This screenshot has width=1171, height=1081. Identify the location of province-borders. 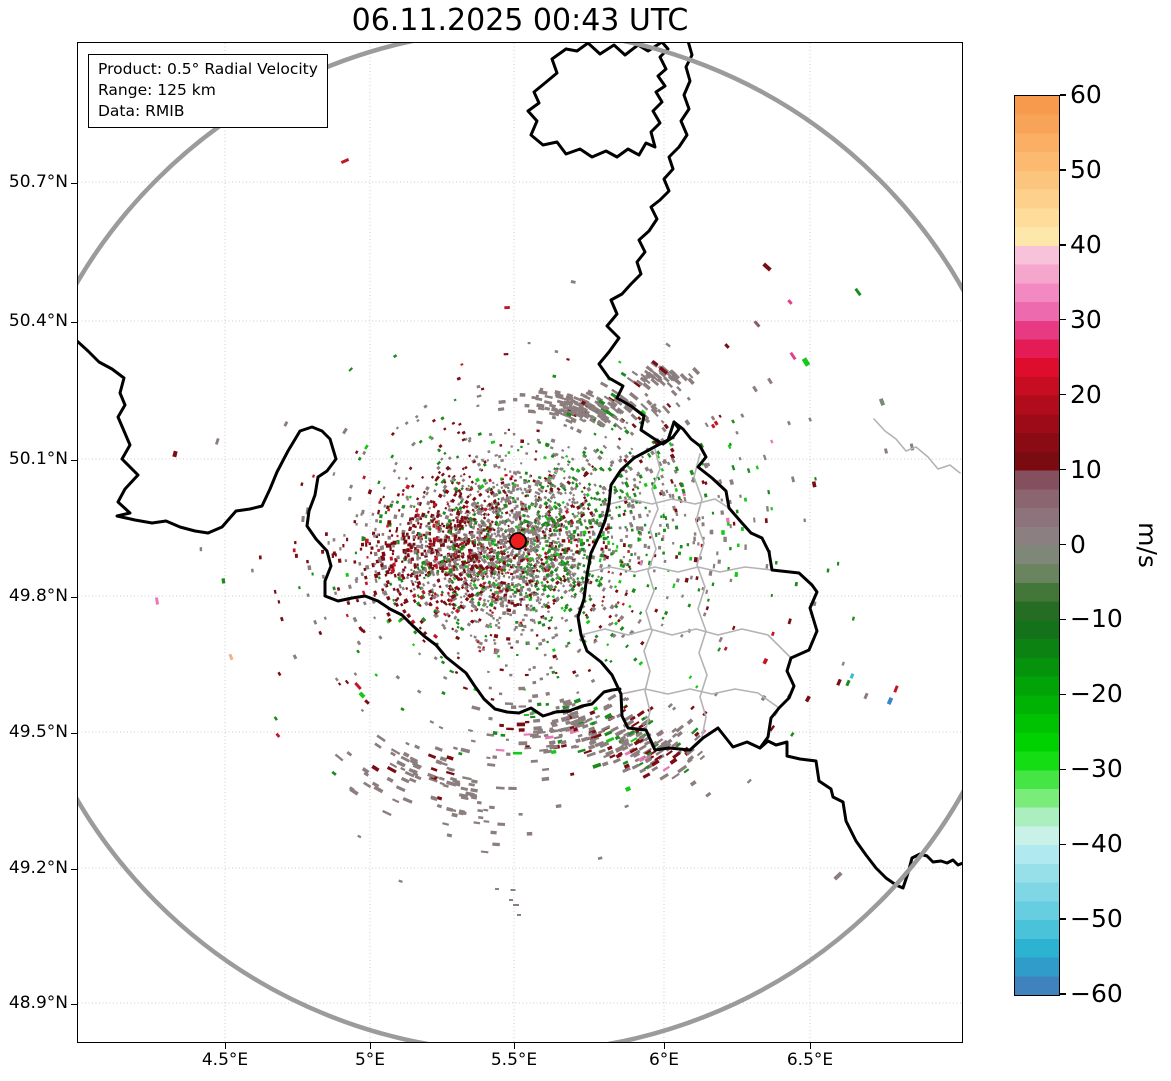
(770, 578).